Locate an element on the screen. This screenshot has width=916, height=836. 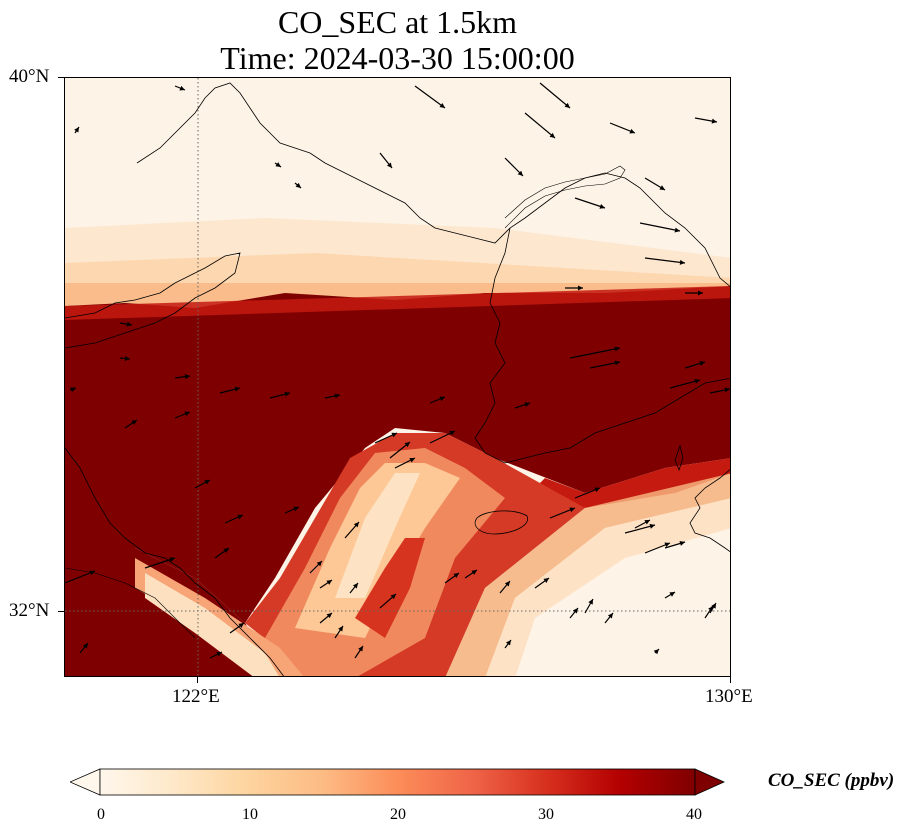
colorbar-tick-20: 20 is located at coordinates (398, 814).